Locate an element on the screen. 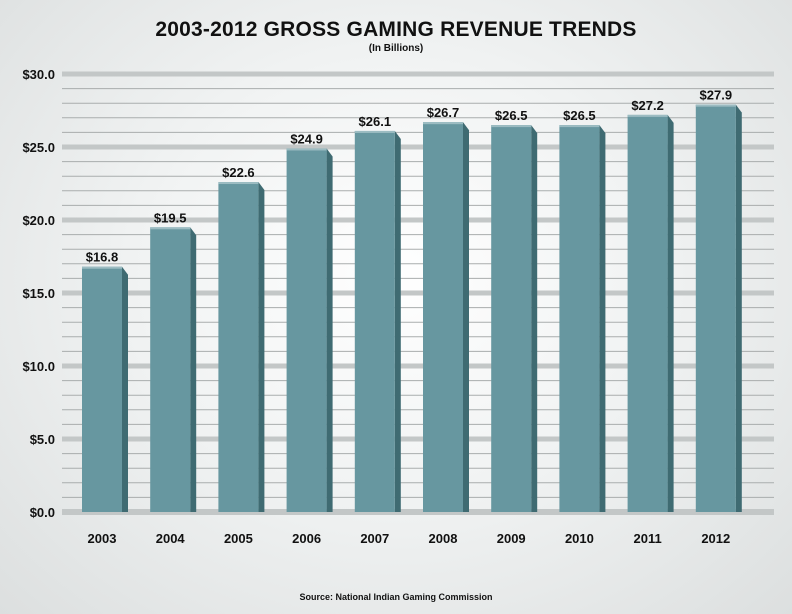 This screenshot has width=792, height=614. chart-subtitle: (In Billions) is located at coordinates (396, 48).